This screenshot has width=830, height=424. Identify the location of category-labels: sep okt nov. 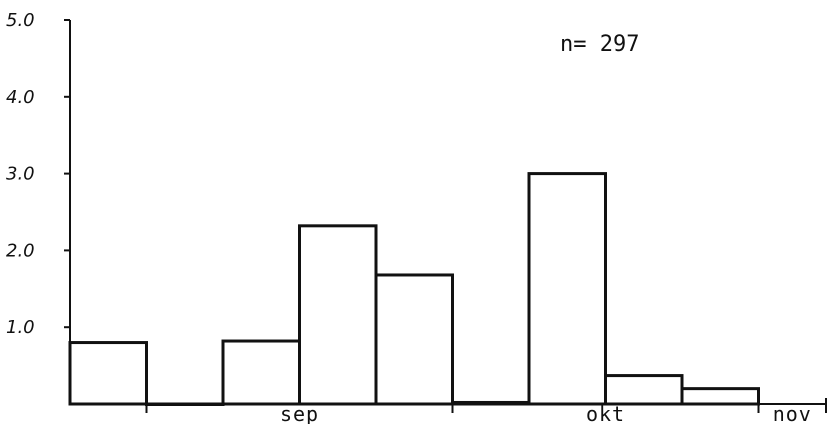
(546, 413).